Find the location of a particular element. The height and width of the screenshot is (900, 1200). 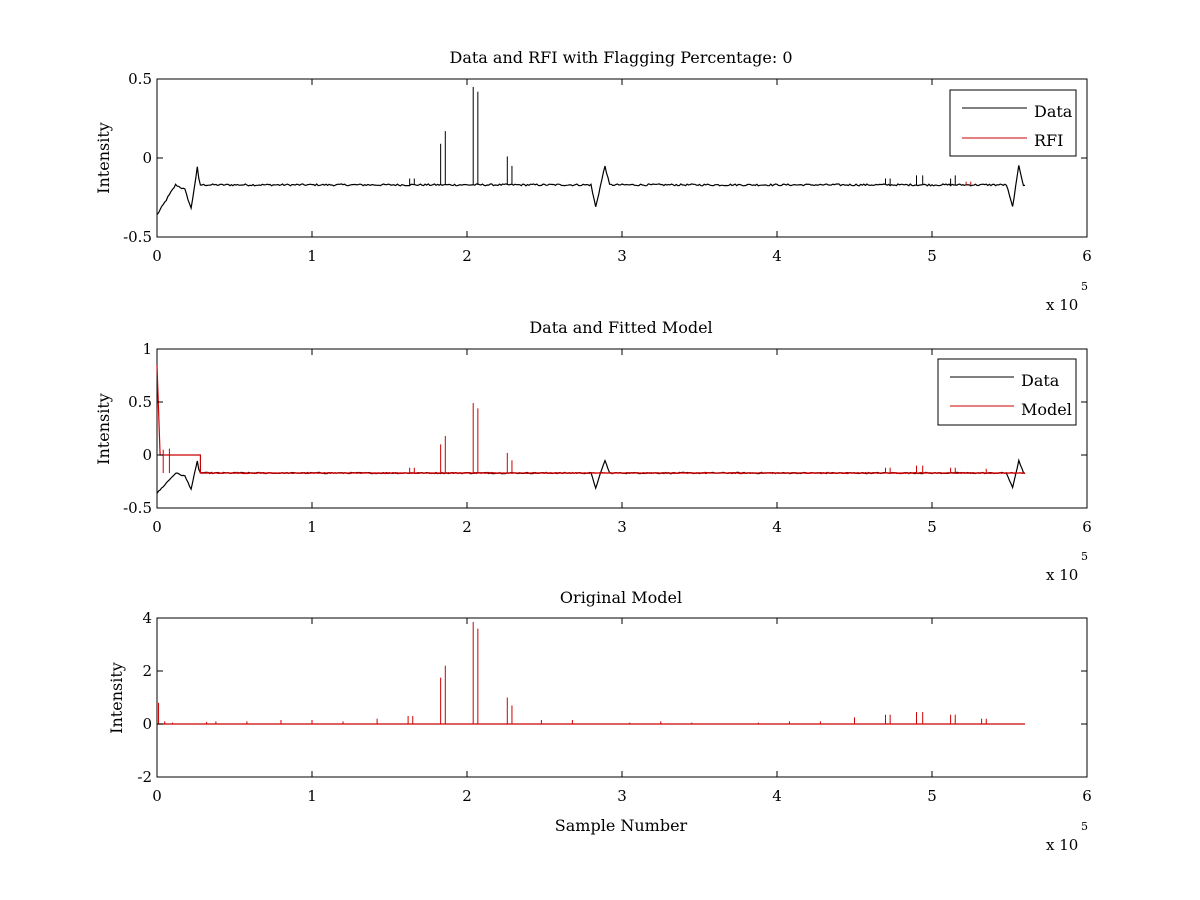

subplot-3-plot-area is located at coordinates (591, 673).